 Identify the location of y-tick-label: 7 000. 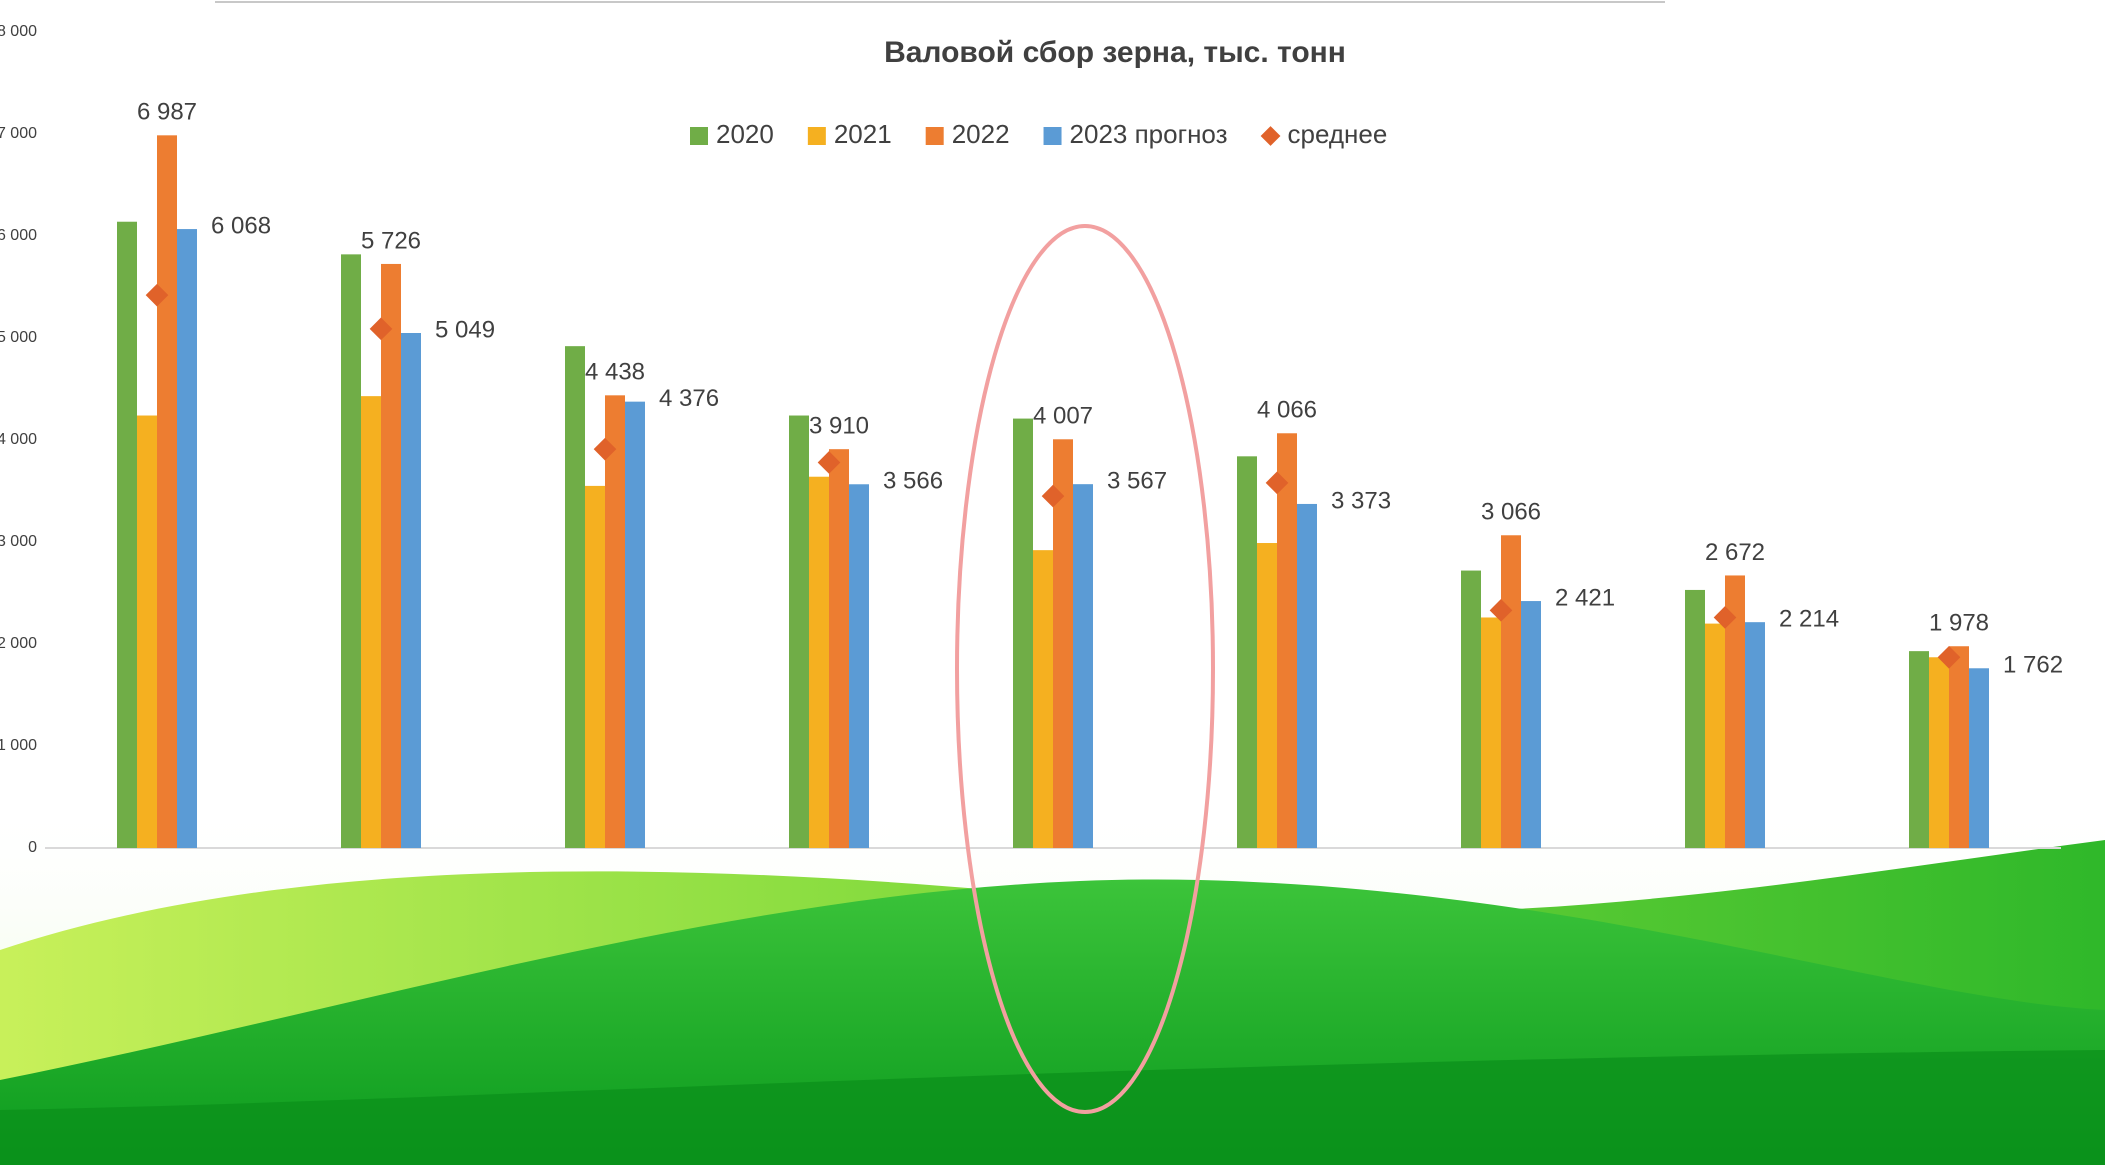
(18, 133).